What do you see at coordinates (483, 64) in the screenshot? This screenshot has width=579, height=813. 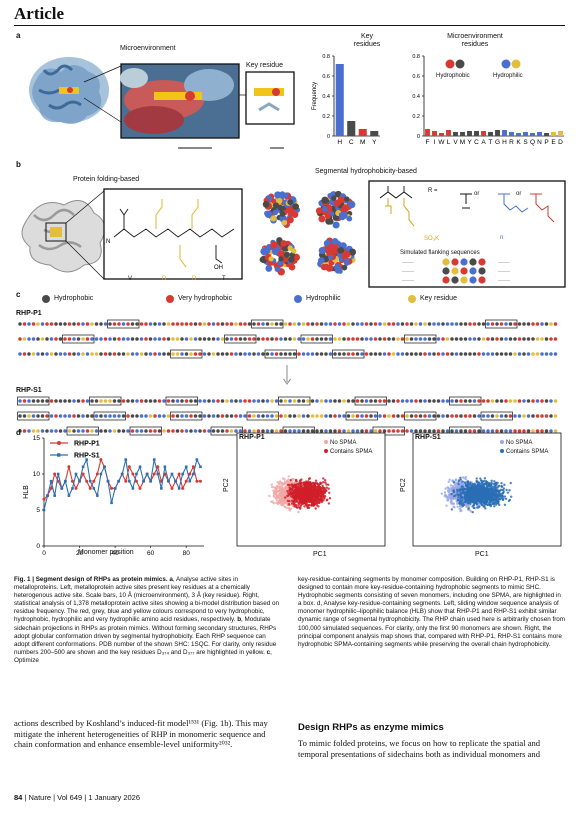 I see `micro-legend` at bounding box center [483, 64].